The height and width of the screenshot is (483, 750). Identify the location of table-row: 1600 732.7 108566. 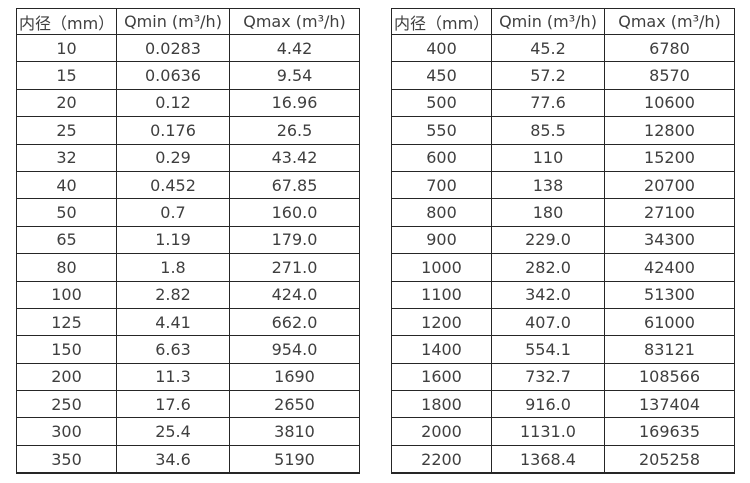
(563, 377).